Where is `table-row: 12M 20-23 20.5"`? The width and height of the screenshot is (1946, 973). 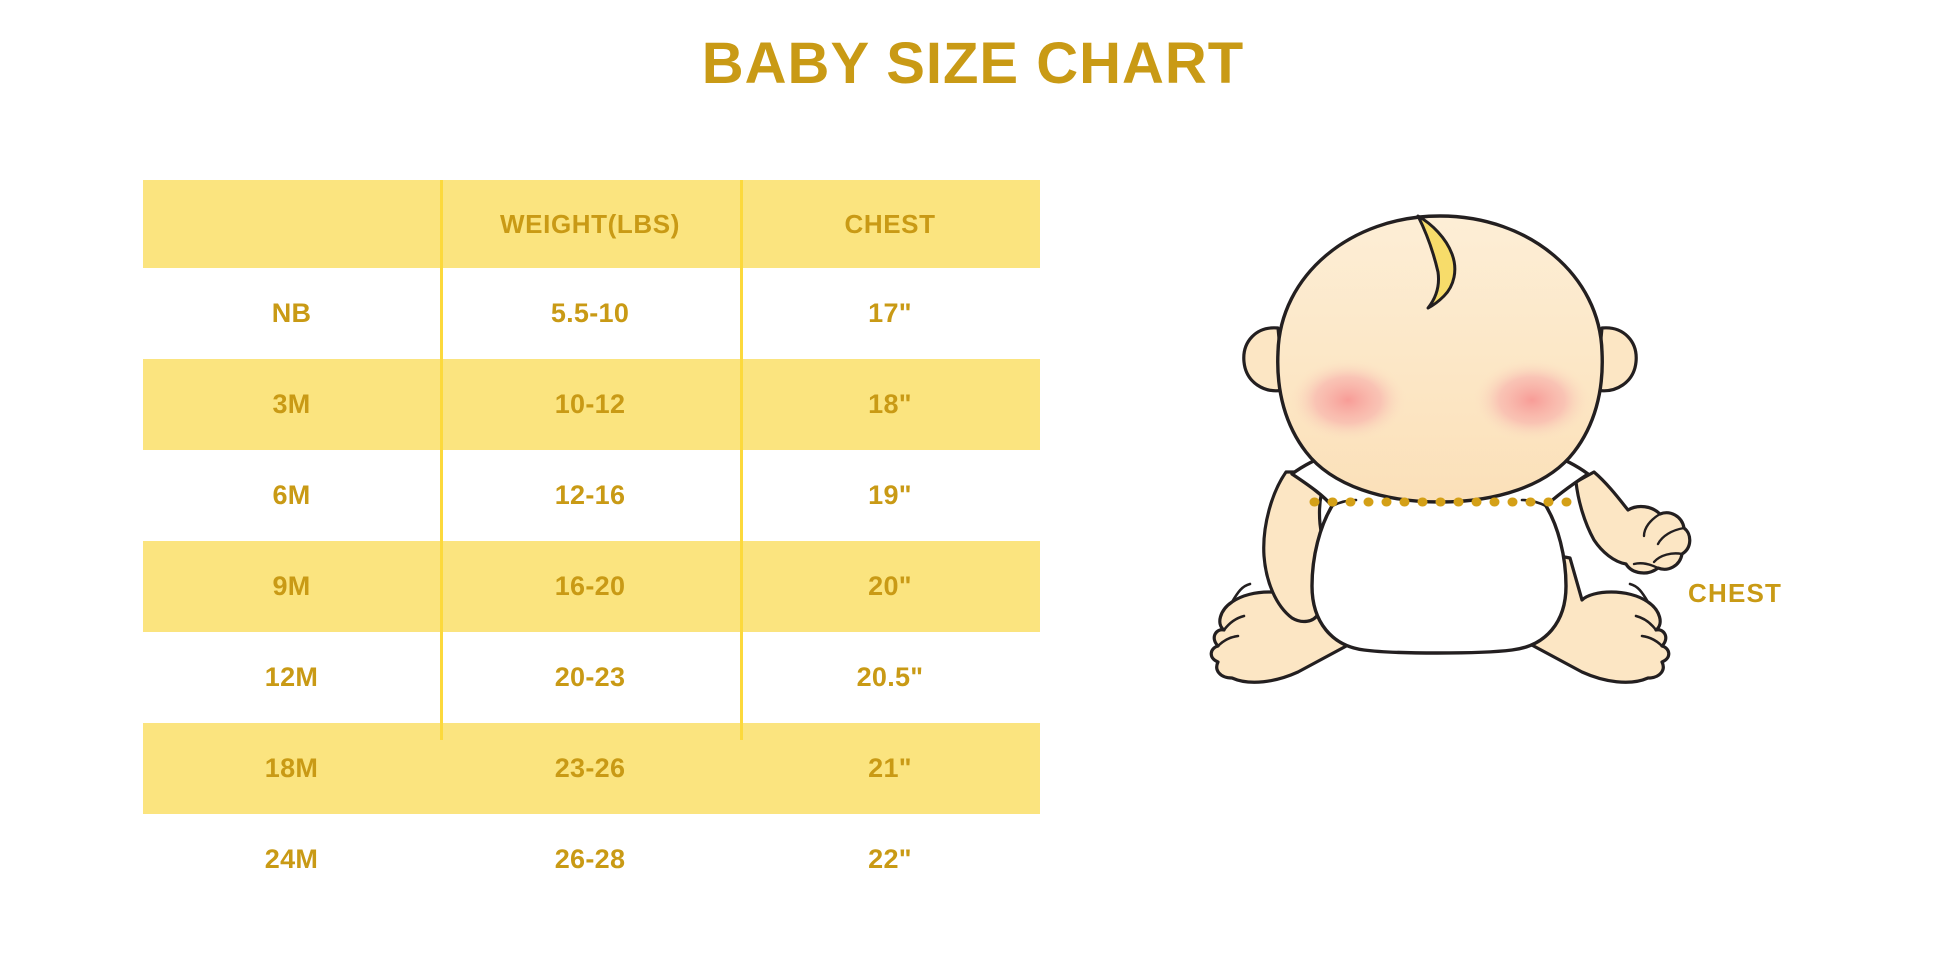
table-row: 12M 20-23 20.5" is located at coordinates (591, 677).